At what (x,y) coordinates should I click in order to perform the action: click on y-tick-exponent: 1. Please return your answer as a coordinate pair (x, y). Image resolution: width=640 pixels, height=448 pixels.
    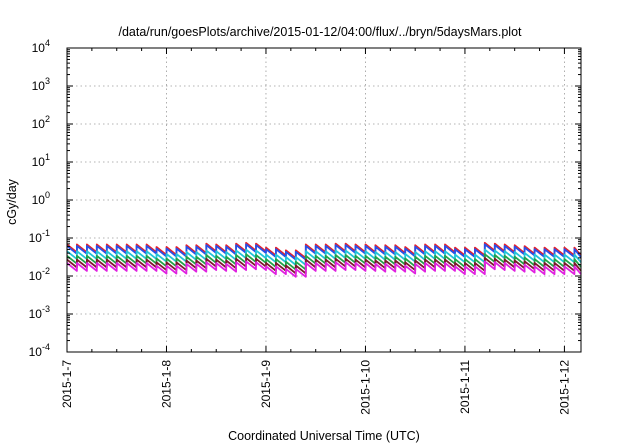
    Looking at the image, I should click on (47, 157).